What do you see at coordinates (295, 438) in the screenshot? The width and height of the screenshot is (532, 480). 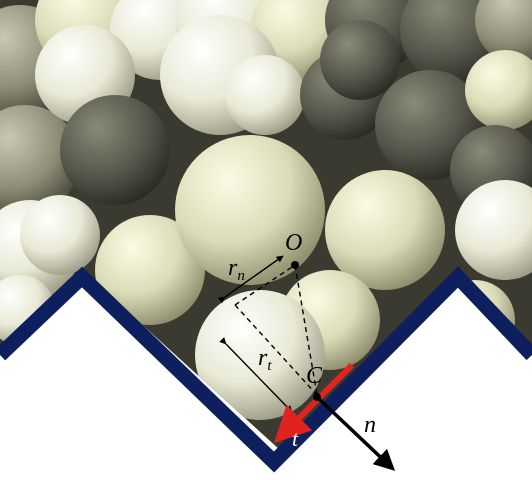 I see `tangent-label: t` at bounding box center [295, 438].